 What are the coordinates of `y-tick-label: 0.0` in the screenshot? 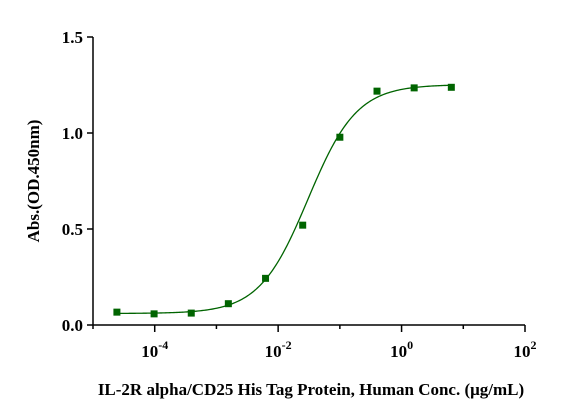 It's located at (72, 325).